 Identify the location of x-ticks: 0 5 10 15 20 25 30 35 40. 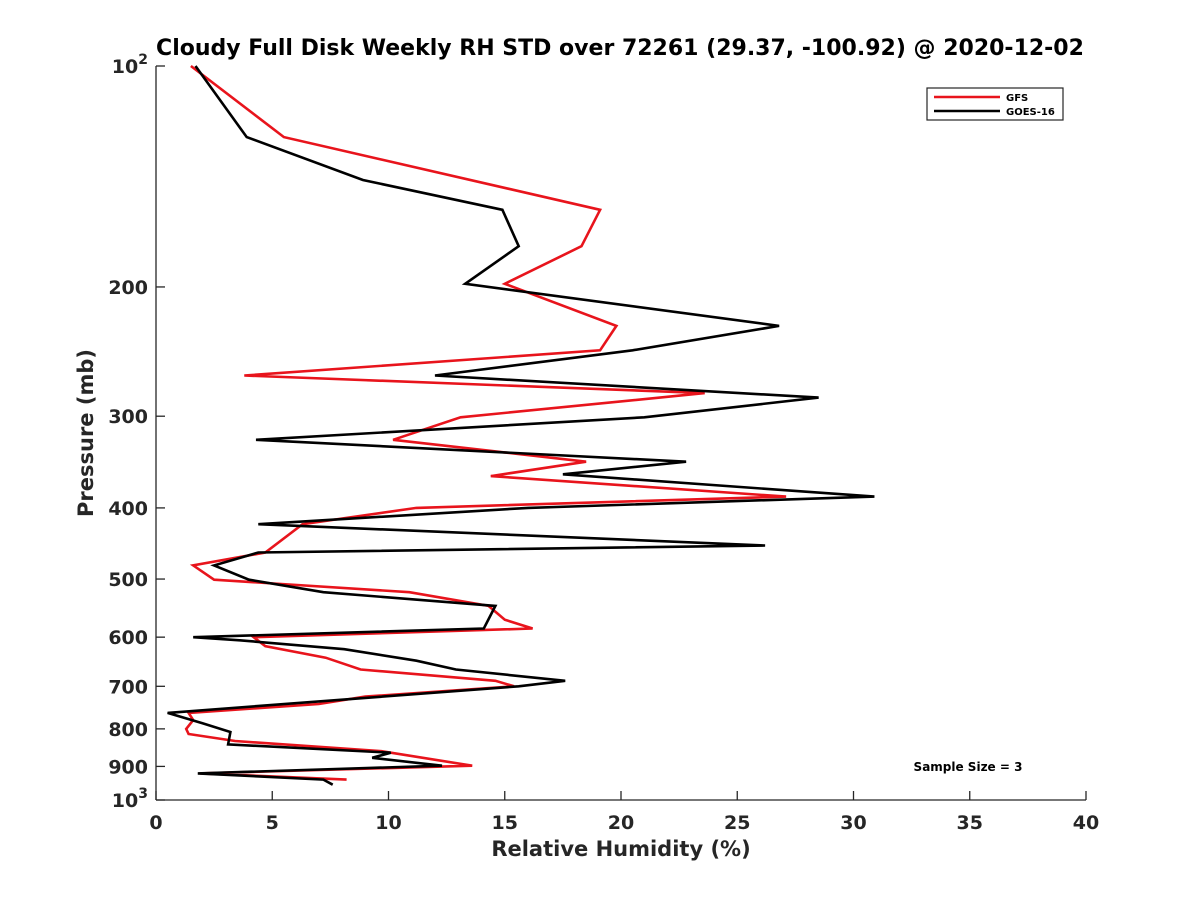
(624, 812).